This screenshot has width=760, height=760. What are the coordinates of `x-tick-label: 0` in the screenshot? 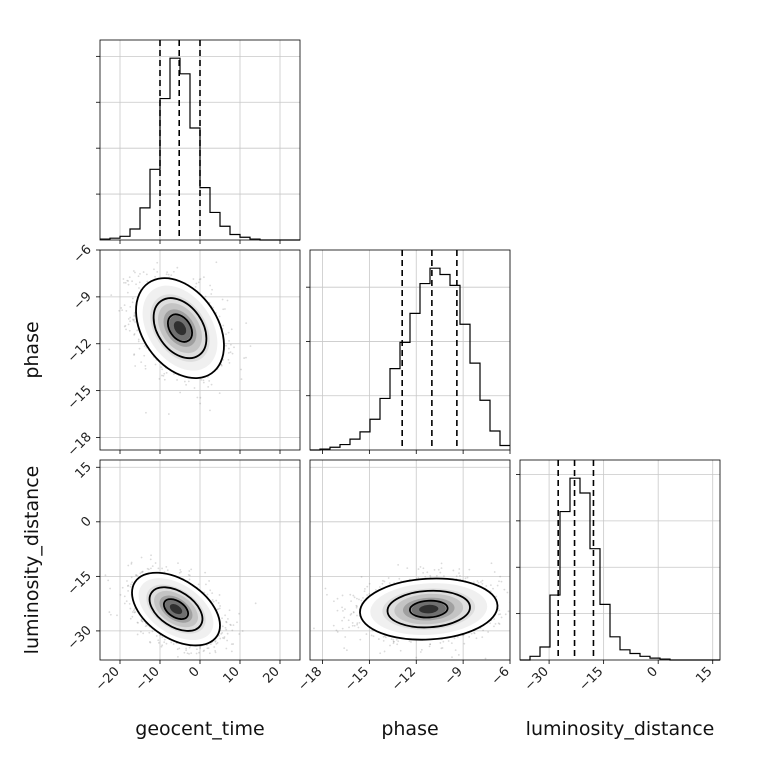 It's located at (653, 672).